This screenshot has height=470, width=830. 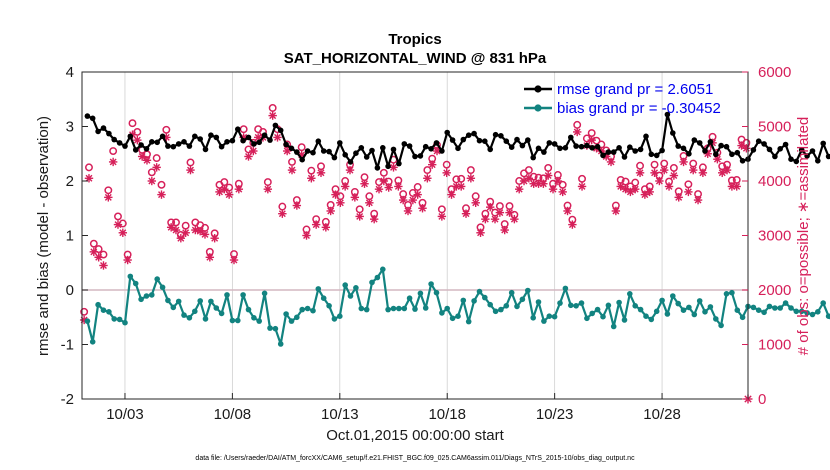 What do you see at coordinates (67, 399) in the screenshot?
I see `y-tick-label: -2` at bounding box center [67, 399].